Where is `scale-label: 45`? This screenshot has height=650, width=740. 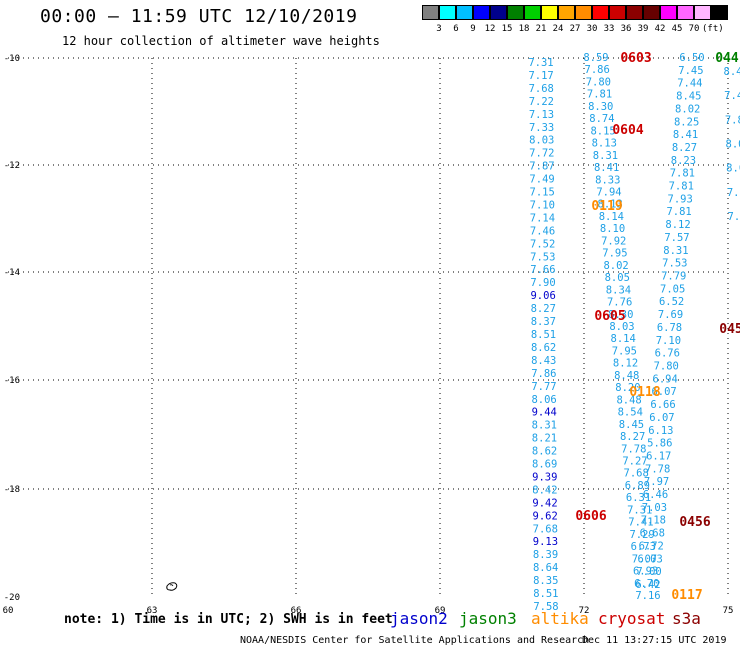 scale-label: 45 is located at coordinates (677, 29).